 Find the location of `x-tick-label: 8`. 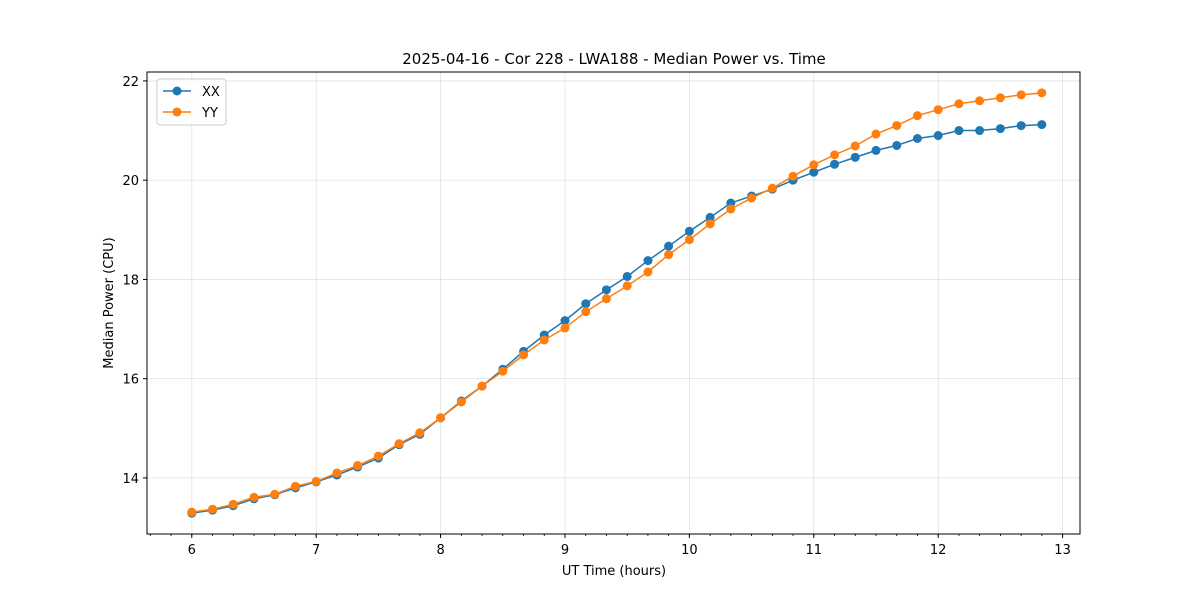

x-tick-label: 8 is located at coordinates (440, 550).